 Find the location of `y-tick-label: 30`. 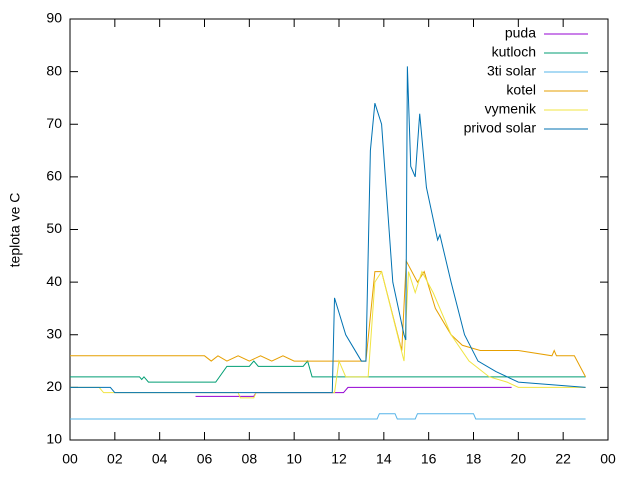

y-tick-label: 30 is located at coordinates (54, 333).